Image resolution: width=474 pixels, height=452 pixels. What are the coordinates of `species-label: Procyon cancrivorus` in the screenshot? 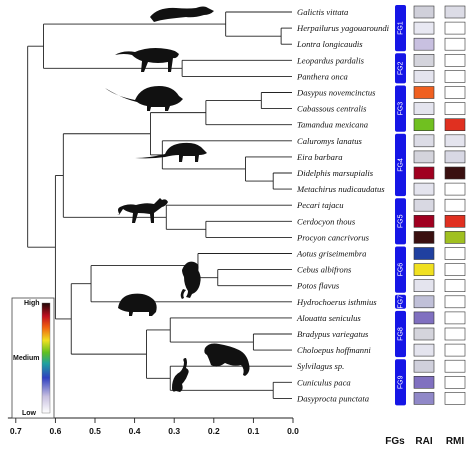 It's located at (333, 237).